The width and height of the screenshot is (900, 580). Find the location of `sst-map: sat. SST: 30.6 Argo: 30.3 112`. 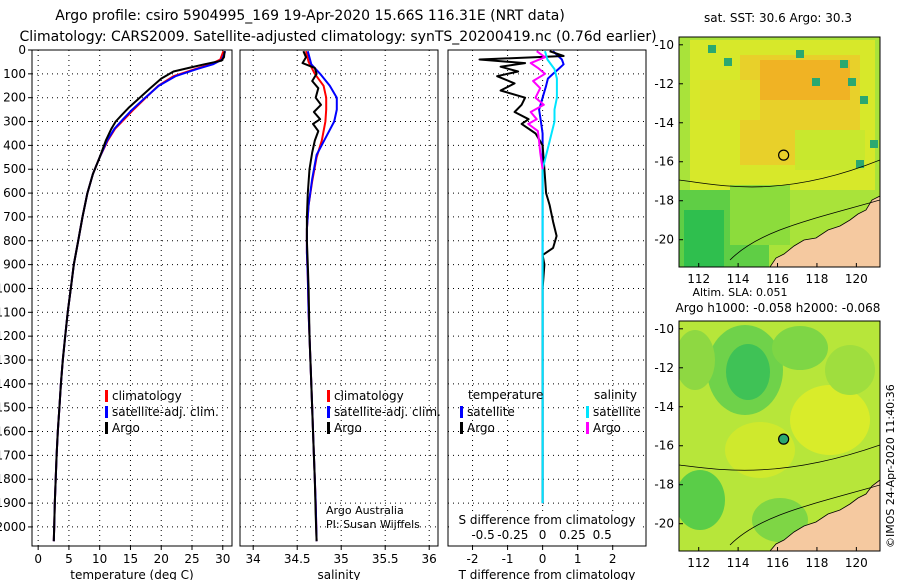

sst-map: sat. SST: 30.6 Argo: 30.3 112 is located at coordinates (767, 148).